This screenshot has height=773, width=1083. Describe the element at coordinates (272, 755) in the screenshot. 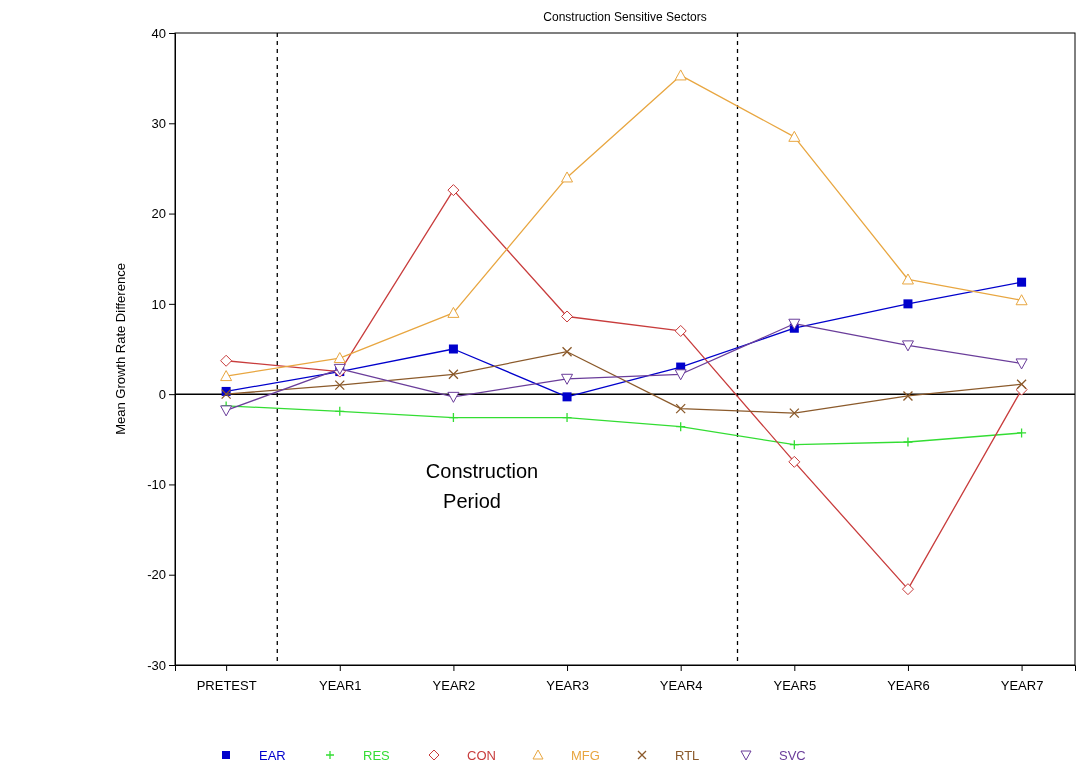

I see `legend-label: EAR` at that location.